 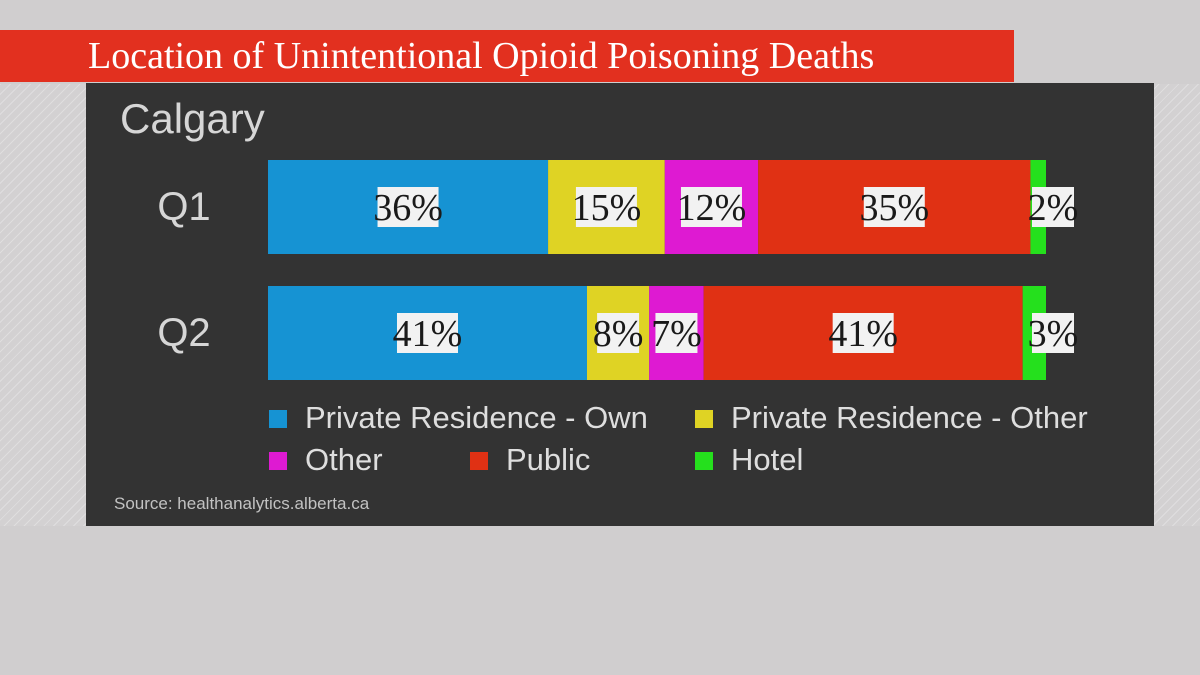 I want to click on legend-label: Private Residence - Own, so click(x=476, y=417).